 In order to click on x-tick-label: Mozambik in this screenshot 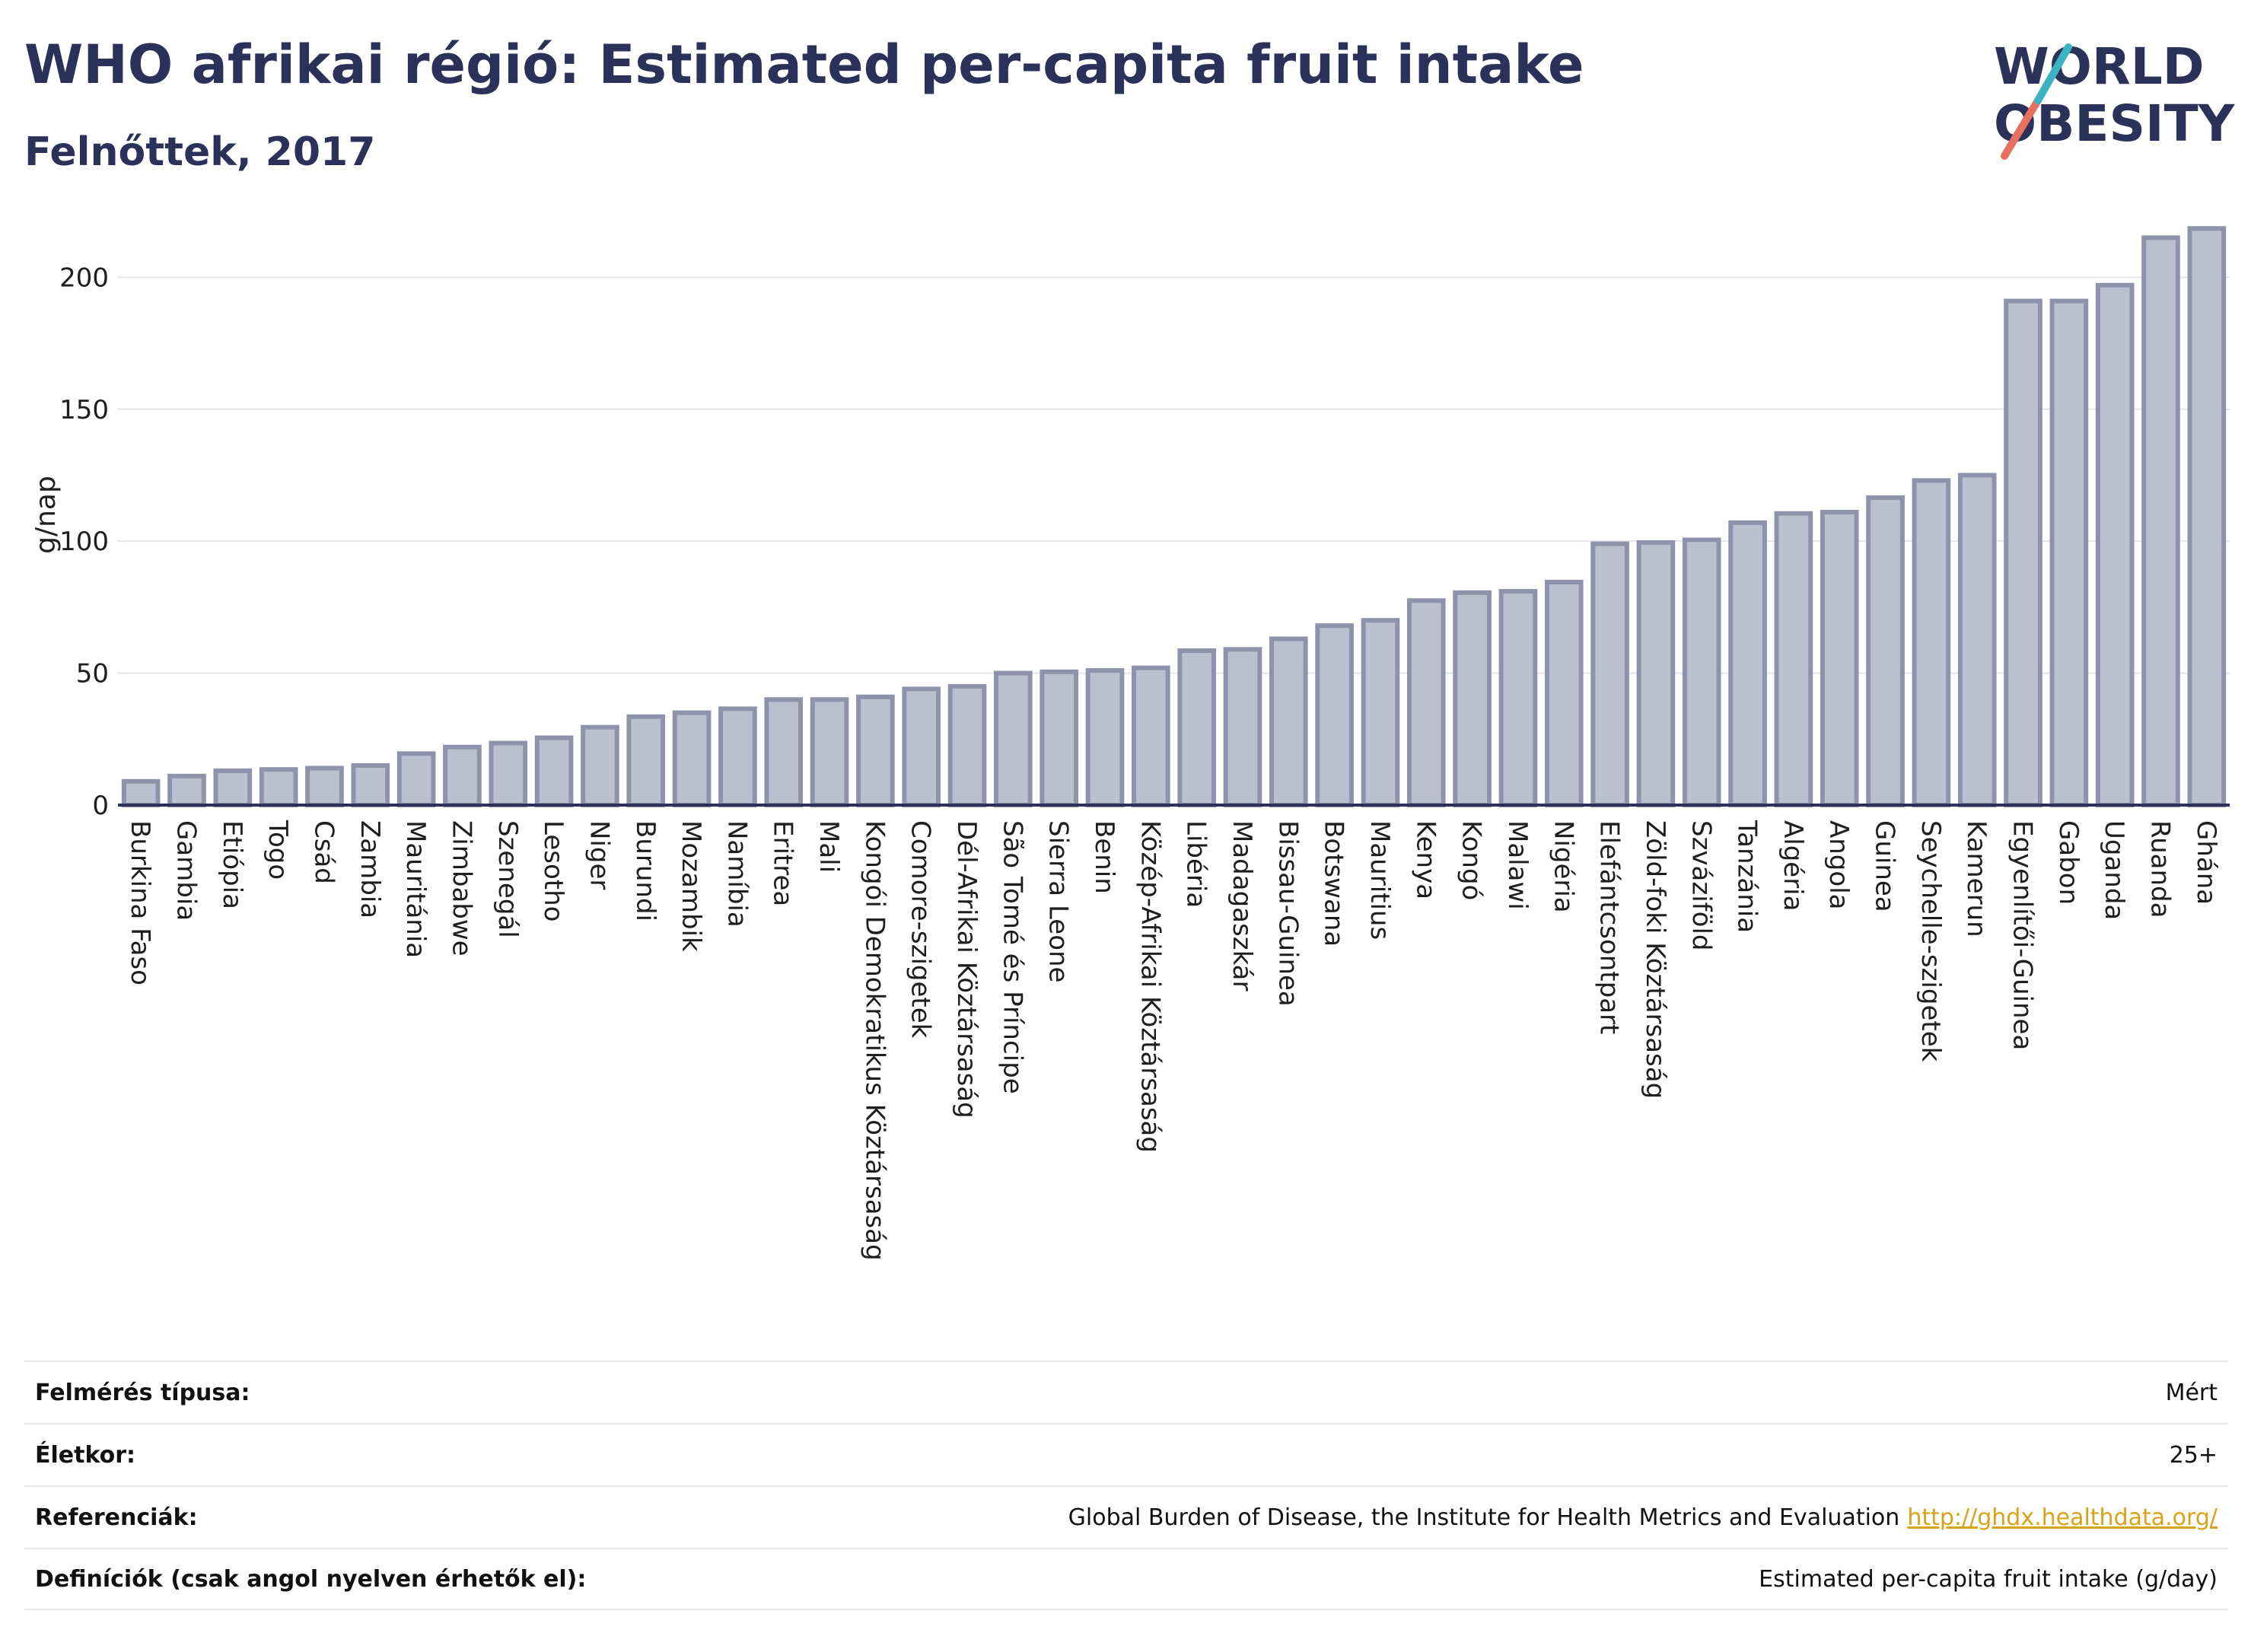, I will do `click(691, 886)`.